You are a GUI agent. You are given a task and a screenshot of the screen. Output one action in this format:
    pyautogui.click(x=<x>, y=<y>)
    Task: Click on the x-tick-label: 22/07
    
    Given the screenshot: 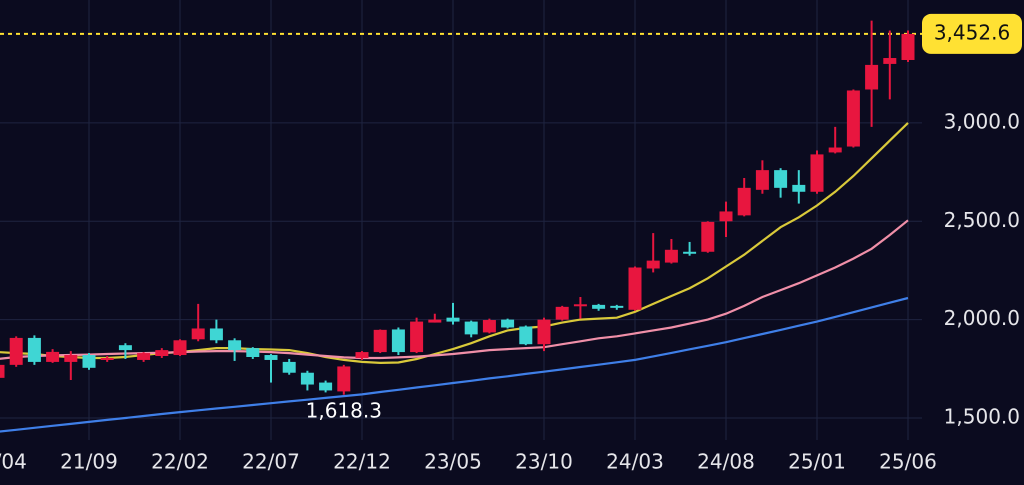 What is the action you would take?
    pyautogui.click(x=271, y=462)
    